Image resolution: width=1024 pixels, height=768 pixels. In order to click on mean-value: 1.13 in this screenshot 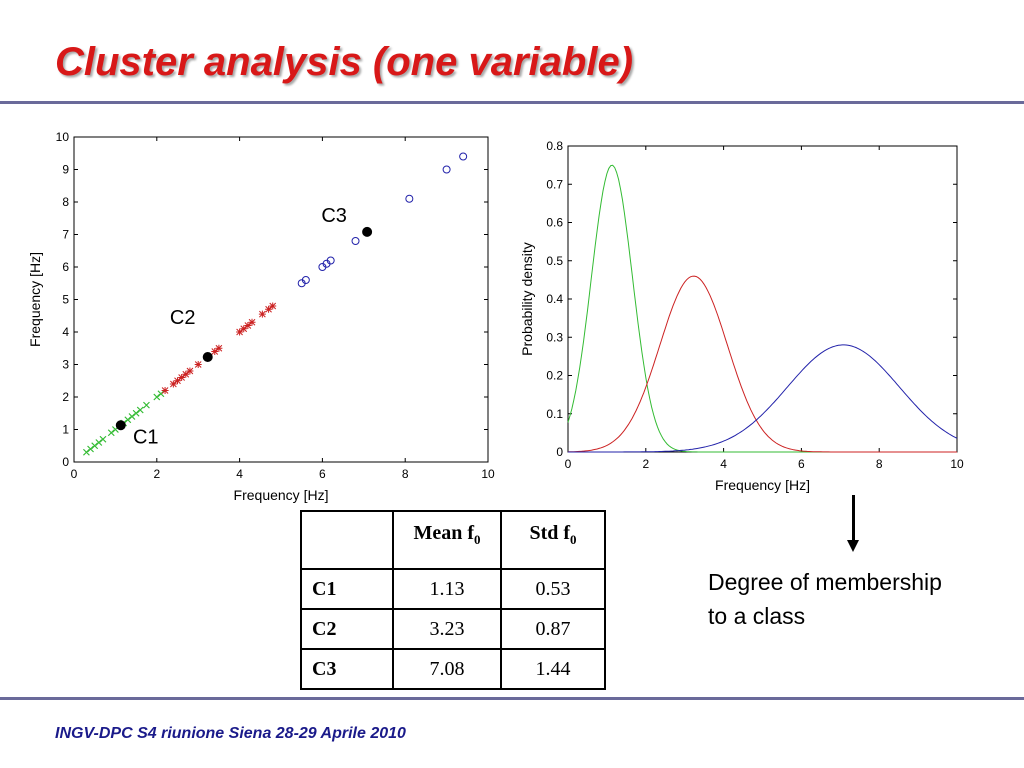, I will do `click(447, 589)`.